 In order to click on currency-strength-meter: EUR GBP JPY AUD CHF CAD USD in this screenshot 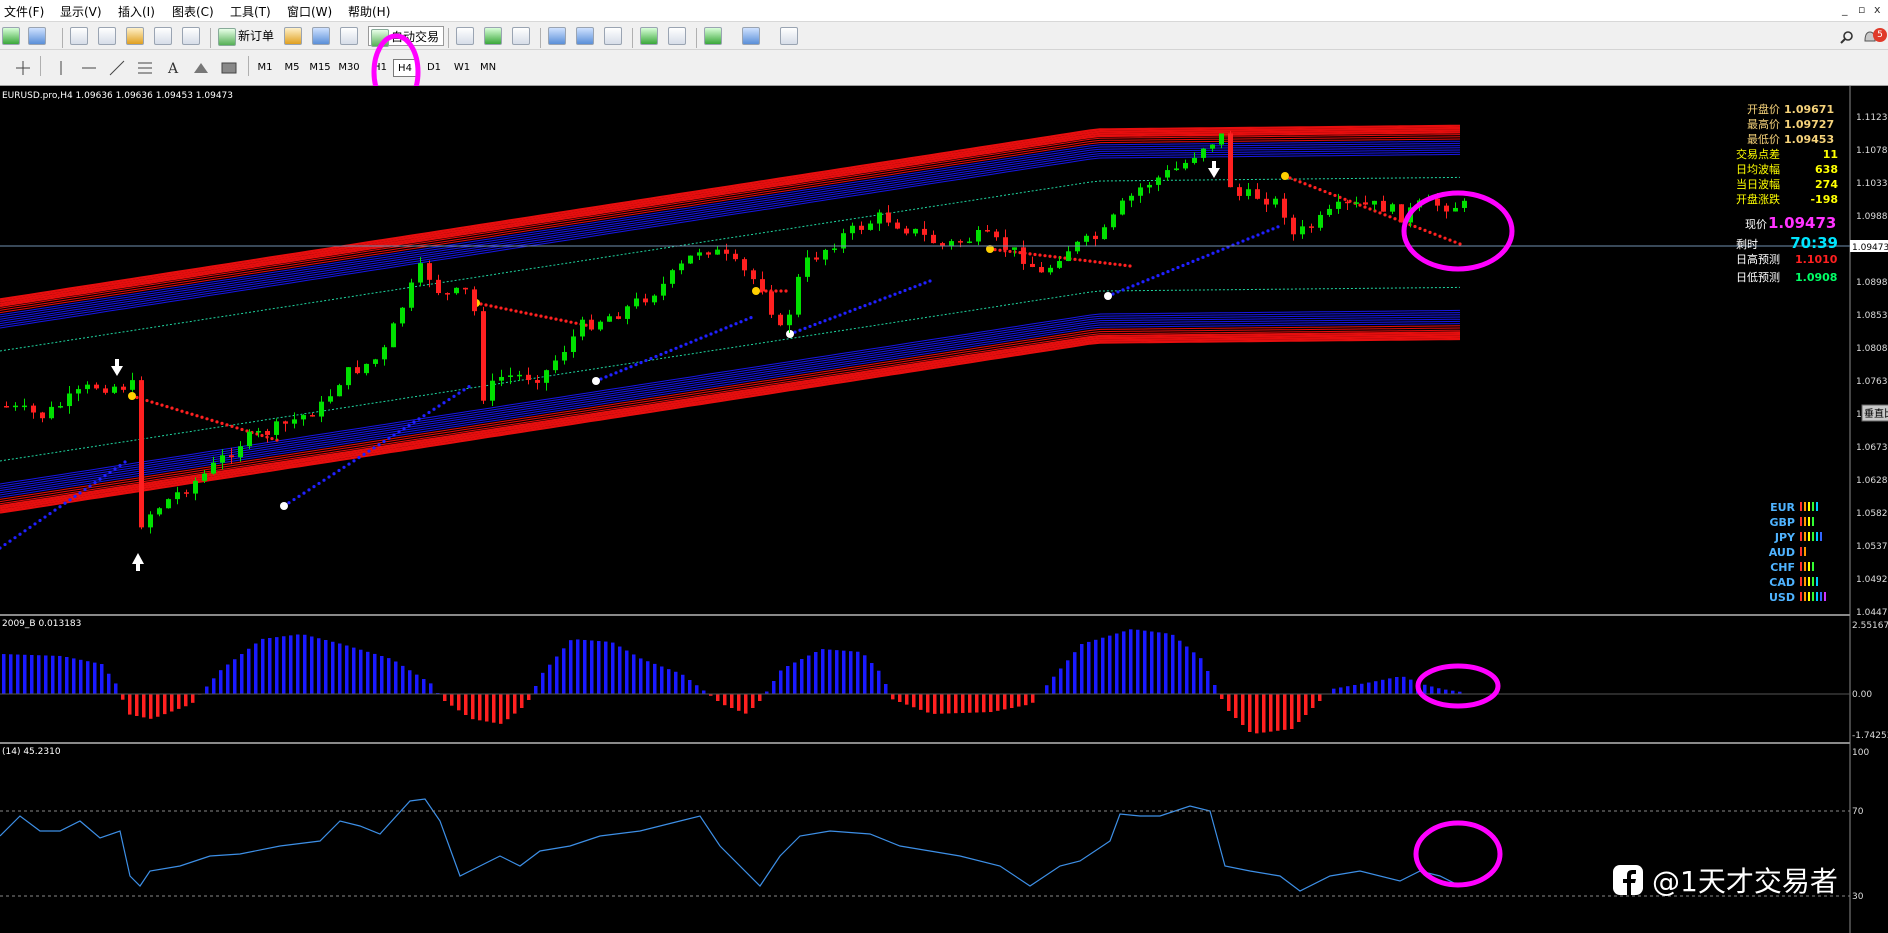, I will do `click(1797, 552)`.